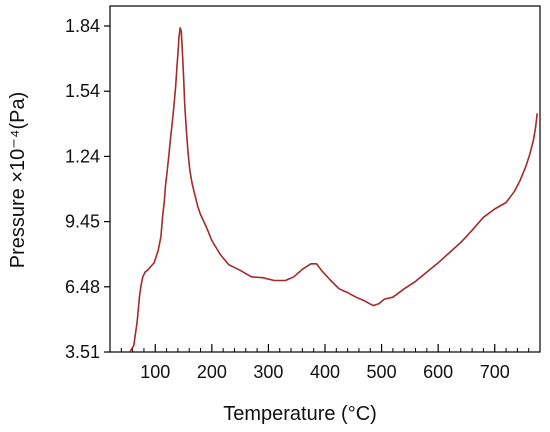 The height and width of the screenshot is (432, 550). What do you see at coordinates (212, 372) in the screenshot?
I see `x-tick-label: 200` at bounding box center [212, 372].